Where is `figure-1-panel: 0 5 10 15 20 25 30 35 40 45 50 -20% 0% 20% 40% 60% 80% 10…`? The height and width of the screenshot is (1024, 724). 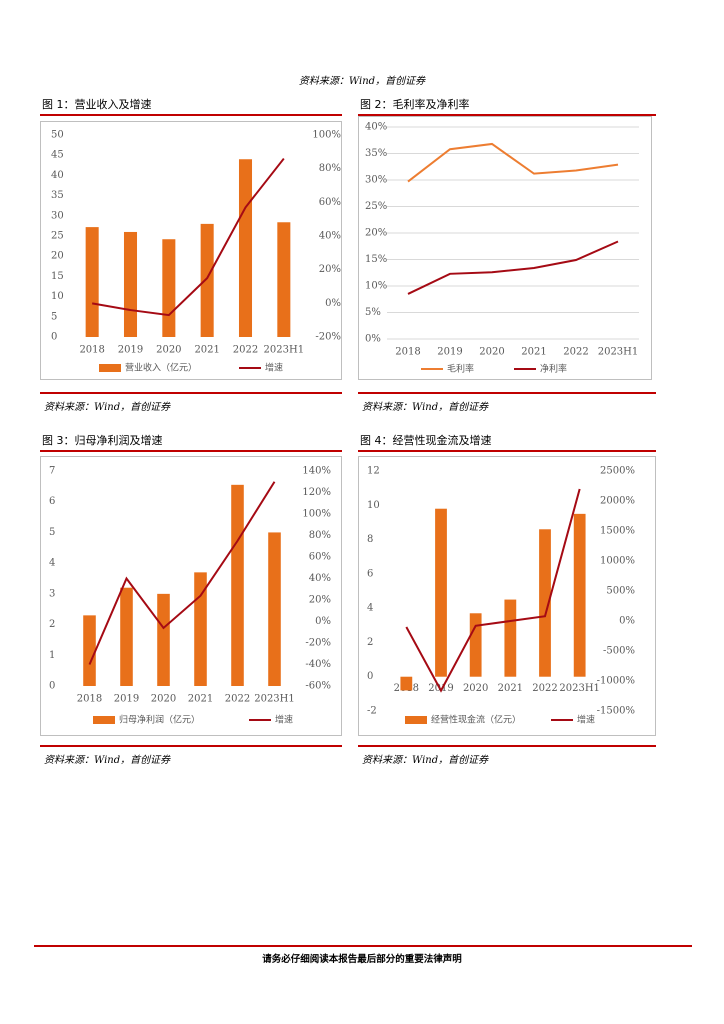 figure-1-panel: 0 5 10 15 20 25 30 35 40 45 50 -20% 0% 20% 40% 60% 80% 10… is located at coordinates (191, 250).